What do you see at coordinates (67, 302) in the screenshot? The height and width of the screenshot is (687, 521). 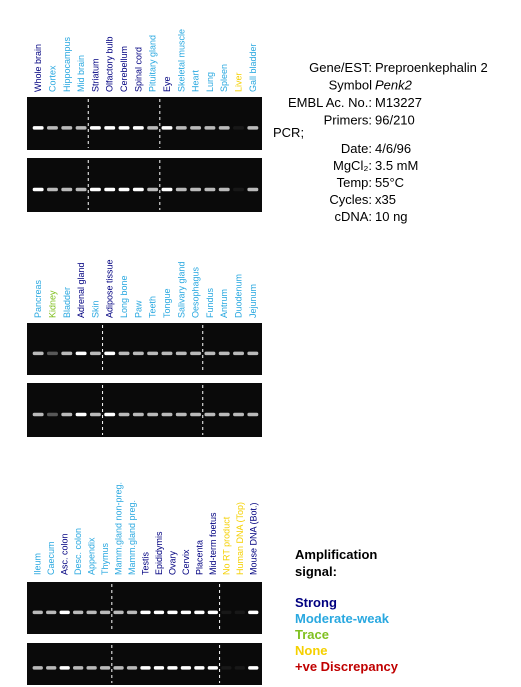 I see `lane-label: Bladder` at bounding box center [67, 302].